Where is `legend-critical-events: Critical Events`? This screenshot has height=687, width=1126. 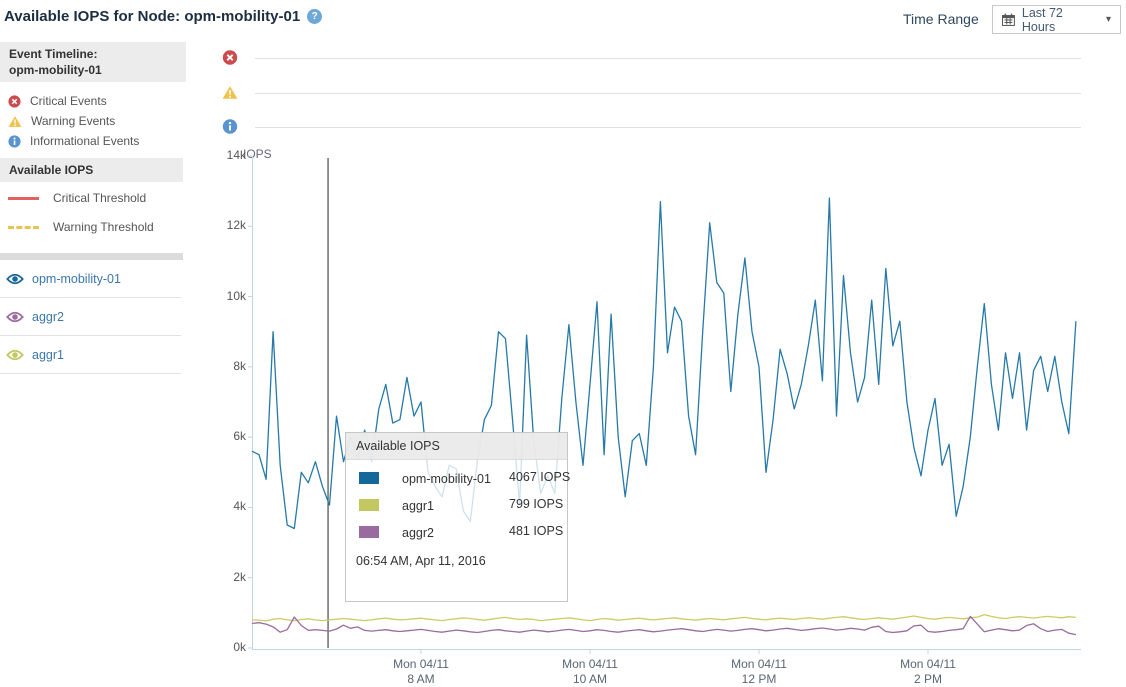 legend-critical-events: Critical Events is located at coordinates (93, 101).